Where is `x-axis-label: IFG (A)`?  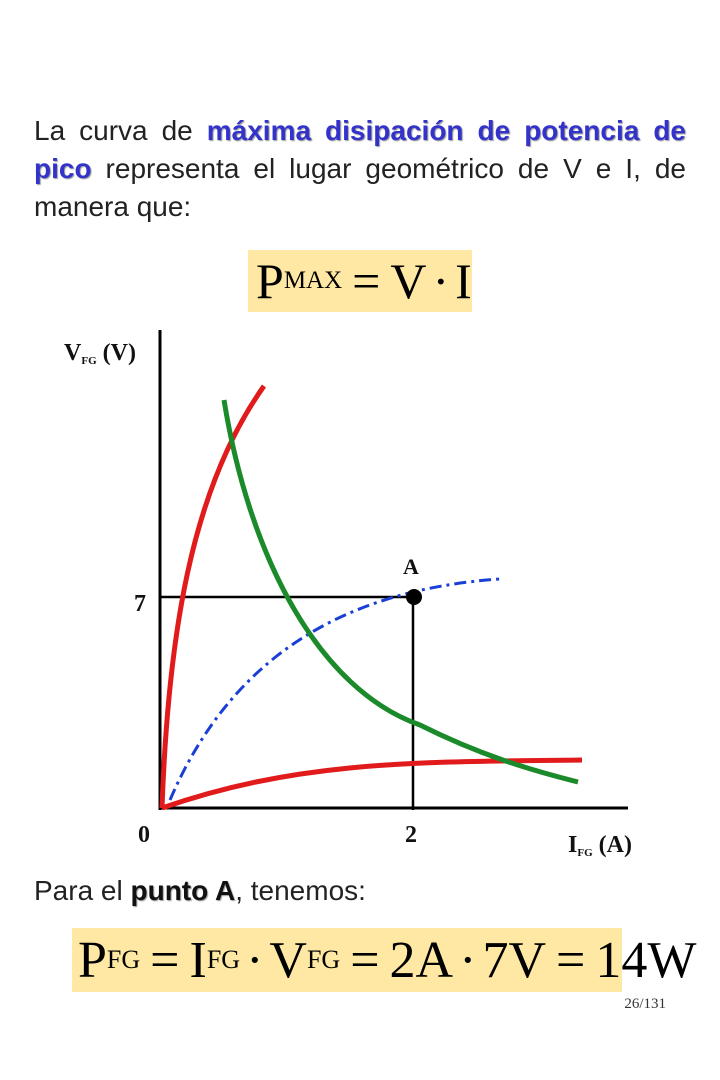 x-axis-label: IFG (A) is located at coordinates (600, 845).